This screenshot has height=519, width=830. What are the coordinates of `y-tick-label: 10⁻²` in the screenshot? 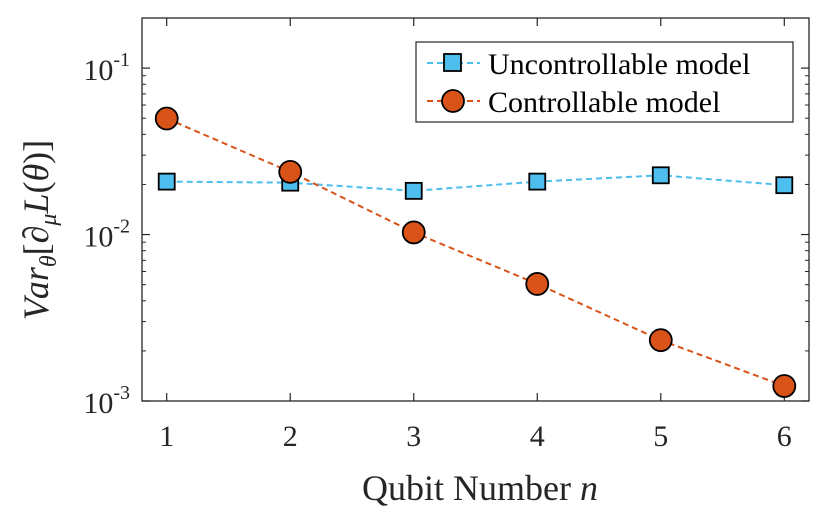 It's located at (106, 235).